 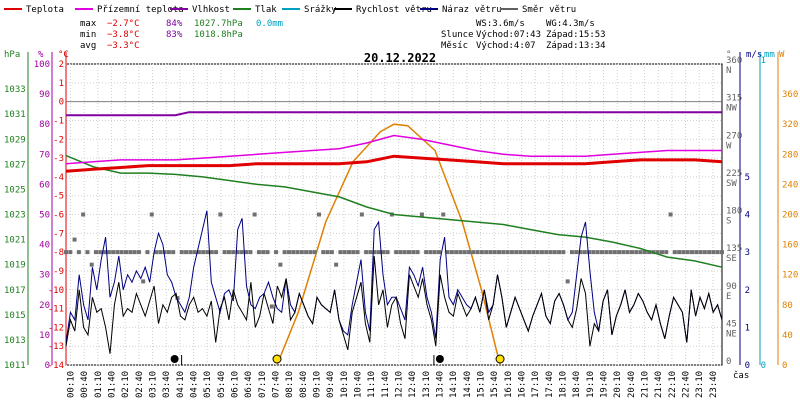 I want to click on x-tick-label: 02:40, so click(x=140, y=384).